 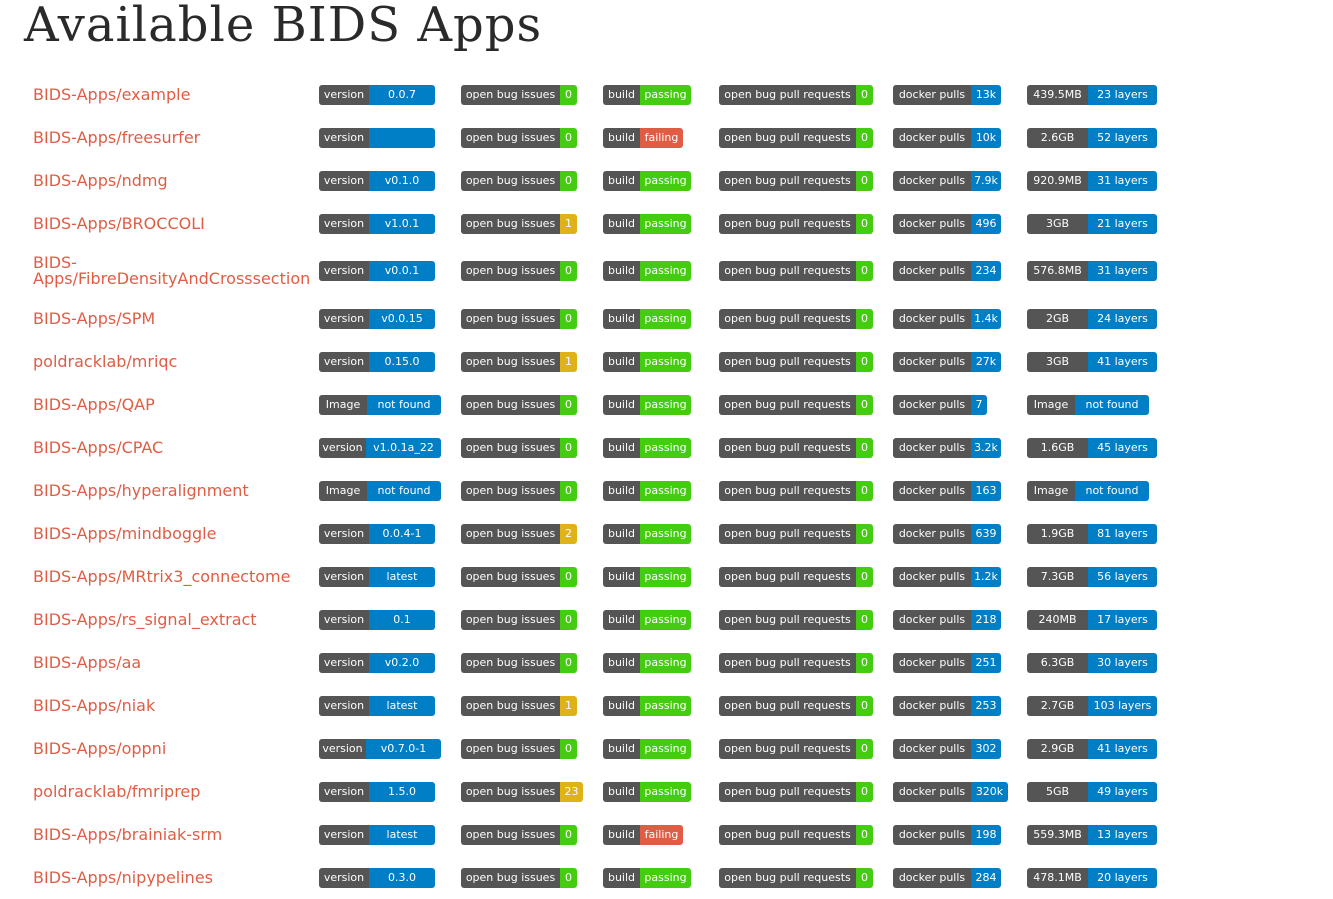 What do you see at coordinates (1092, 877) in the screenshot?
I see `image-layers-badge: 478.1MB 20 layers` at bounding box center [1092, 877].